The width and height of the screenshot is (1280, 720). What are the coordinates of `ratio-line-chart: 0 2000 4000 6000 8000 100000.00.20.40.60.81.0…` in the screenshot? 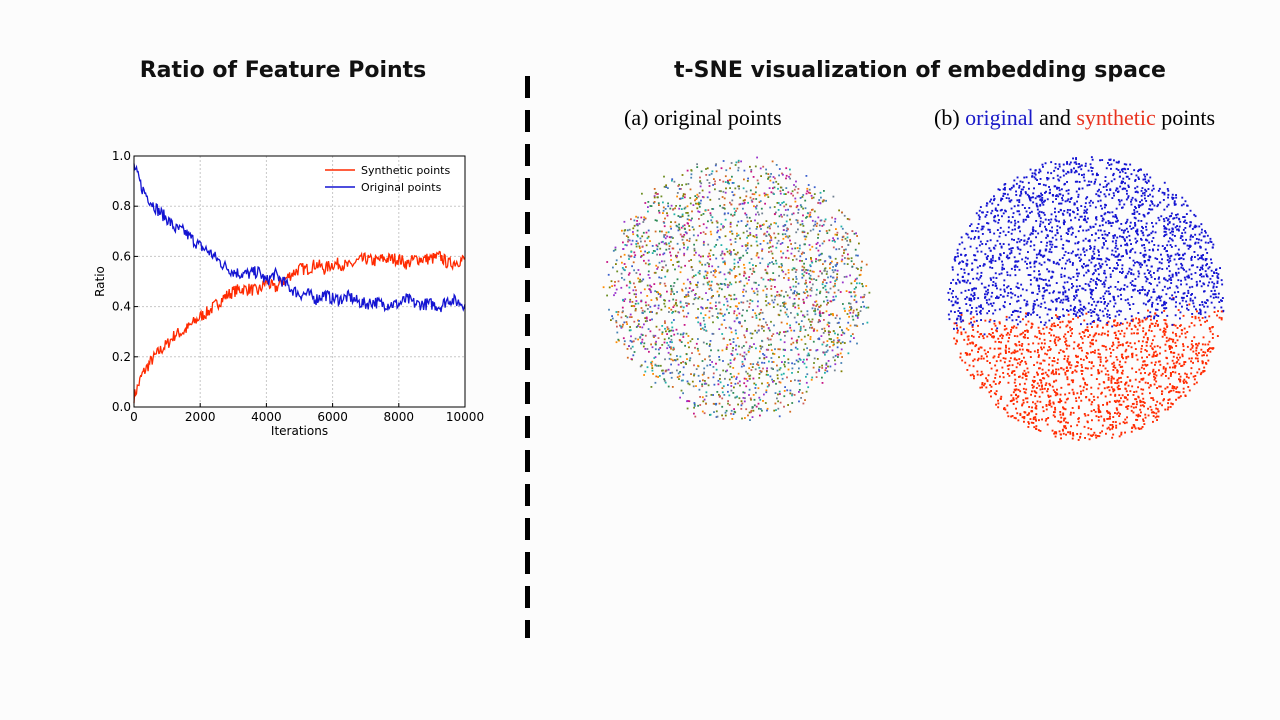 It's located at (288, 293).